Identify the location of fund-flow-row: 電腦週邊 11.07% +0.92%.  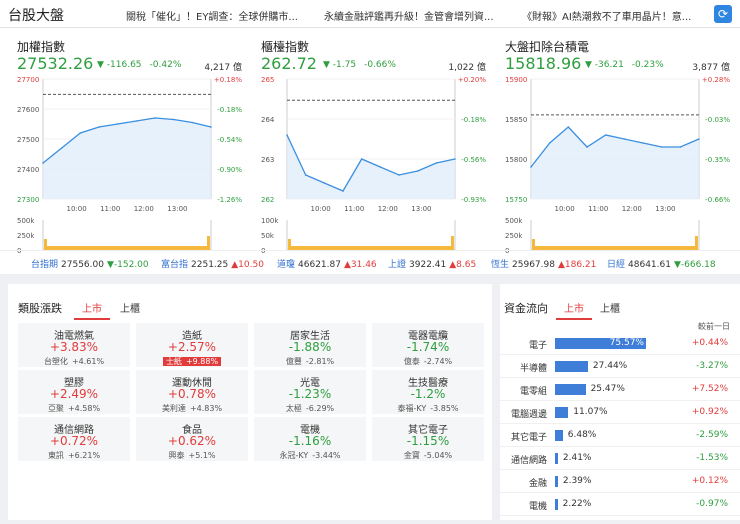
(620, 413).